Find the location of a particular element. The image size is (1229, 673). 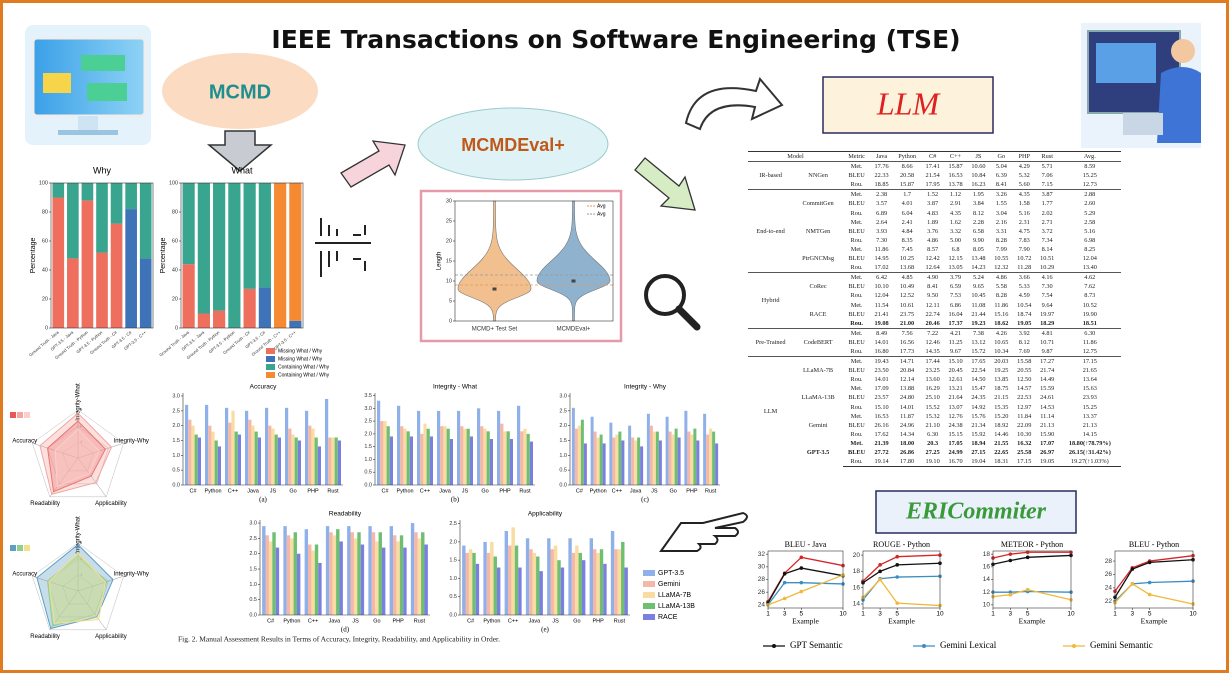

y-tick-label: 2.5 is located at coordinates (253, 539).